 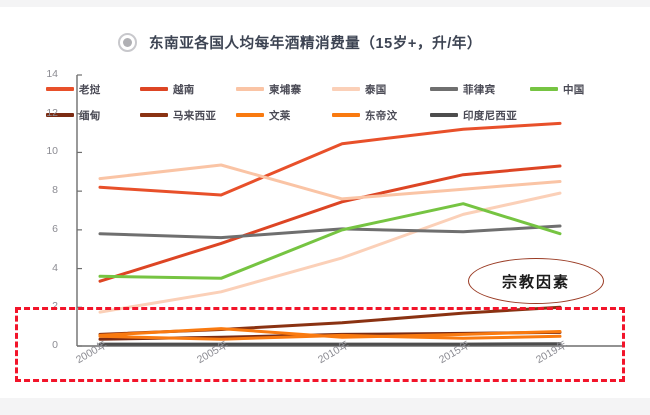 I want to click on chart-header: 东南亚各国人均每年酒精消费量（15岁+，升/年）, so click(x=300, y=42).